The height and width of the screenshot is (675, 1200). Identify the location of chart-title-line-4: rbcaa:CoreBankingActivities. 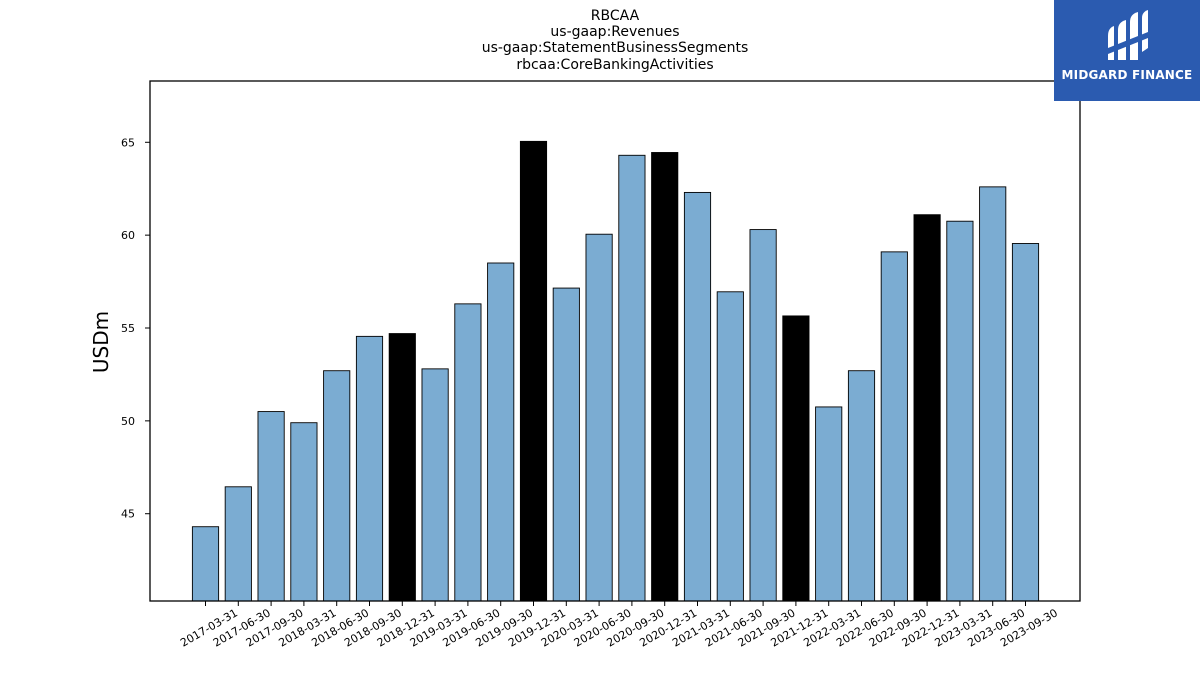
(614, 65).